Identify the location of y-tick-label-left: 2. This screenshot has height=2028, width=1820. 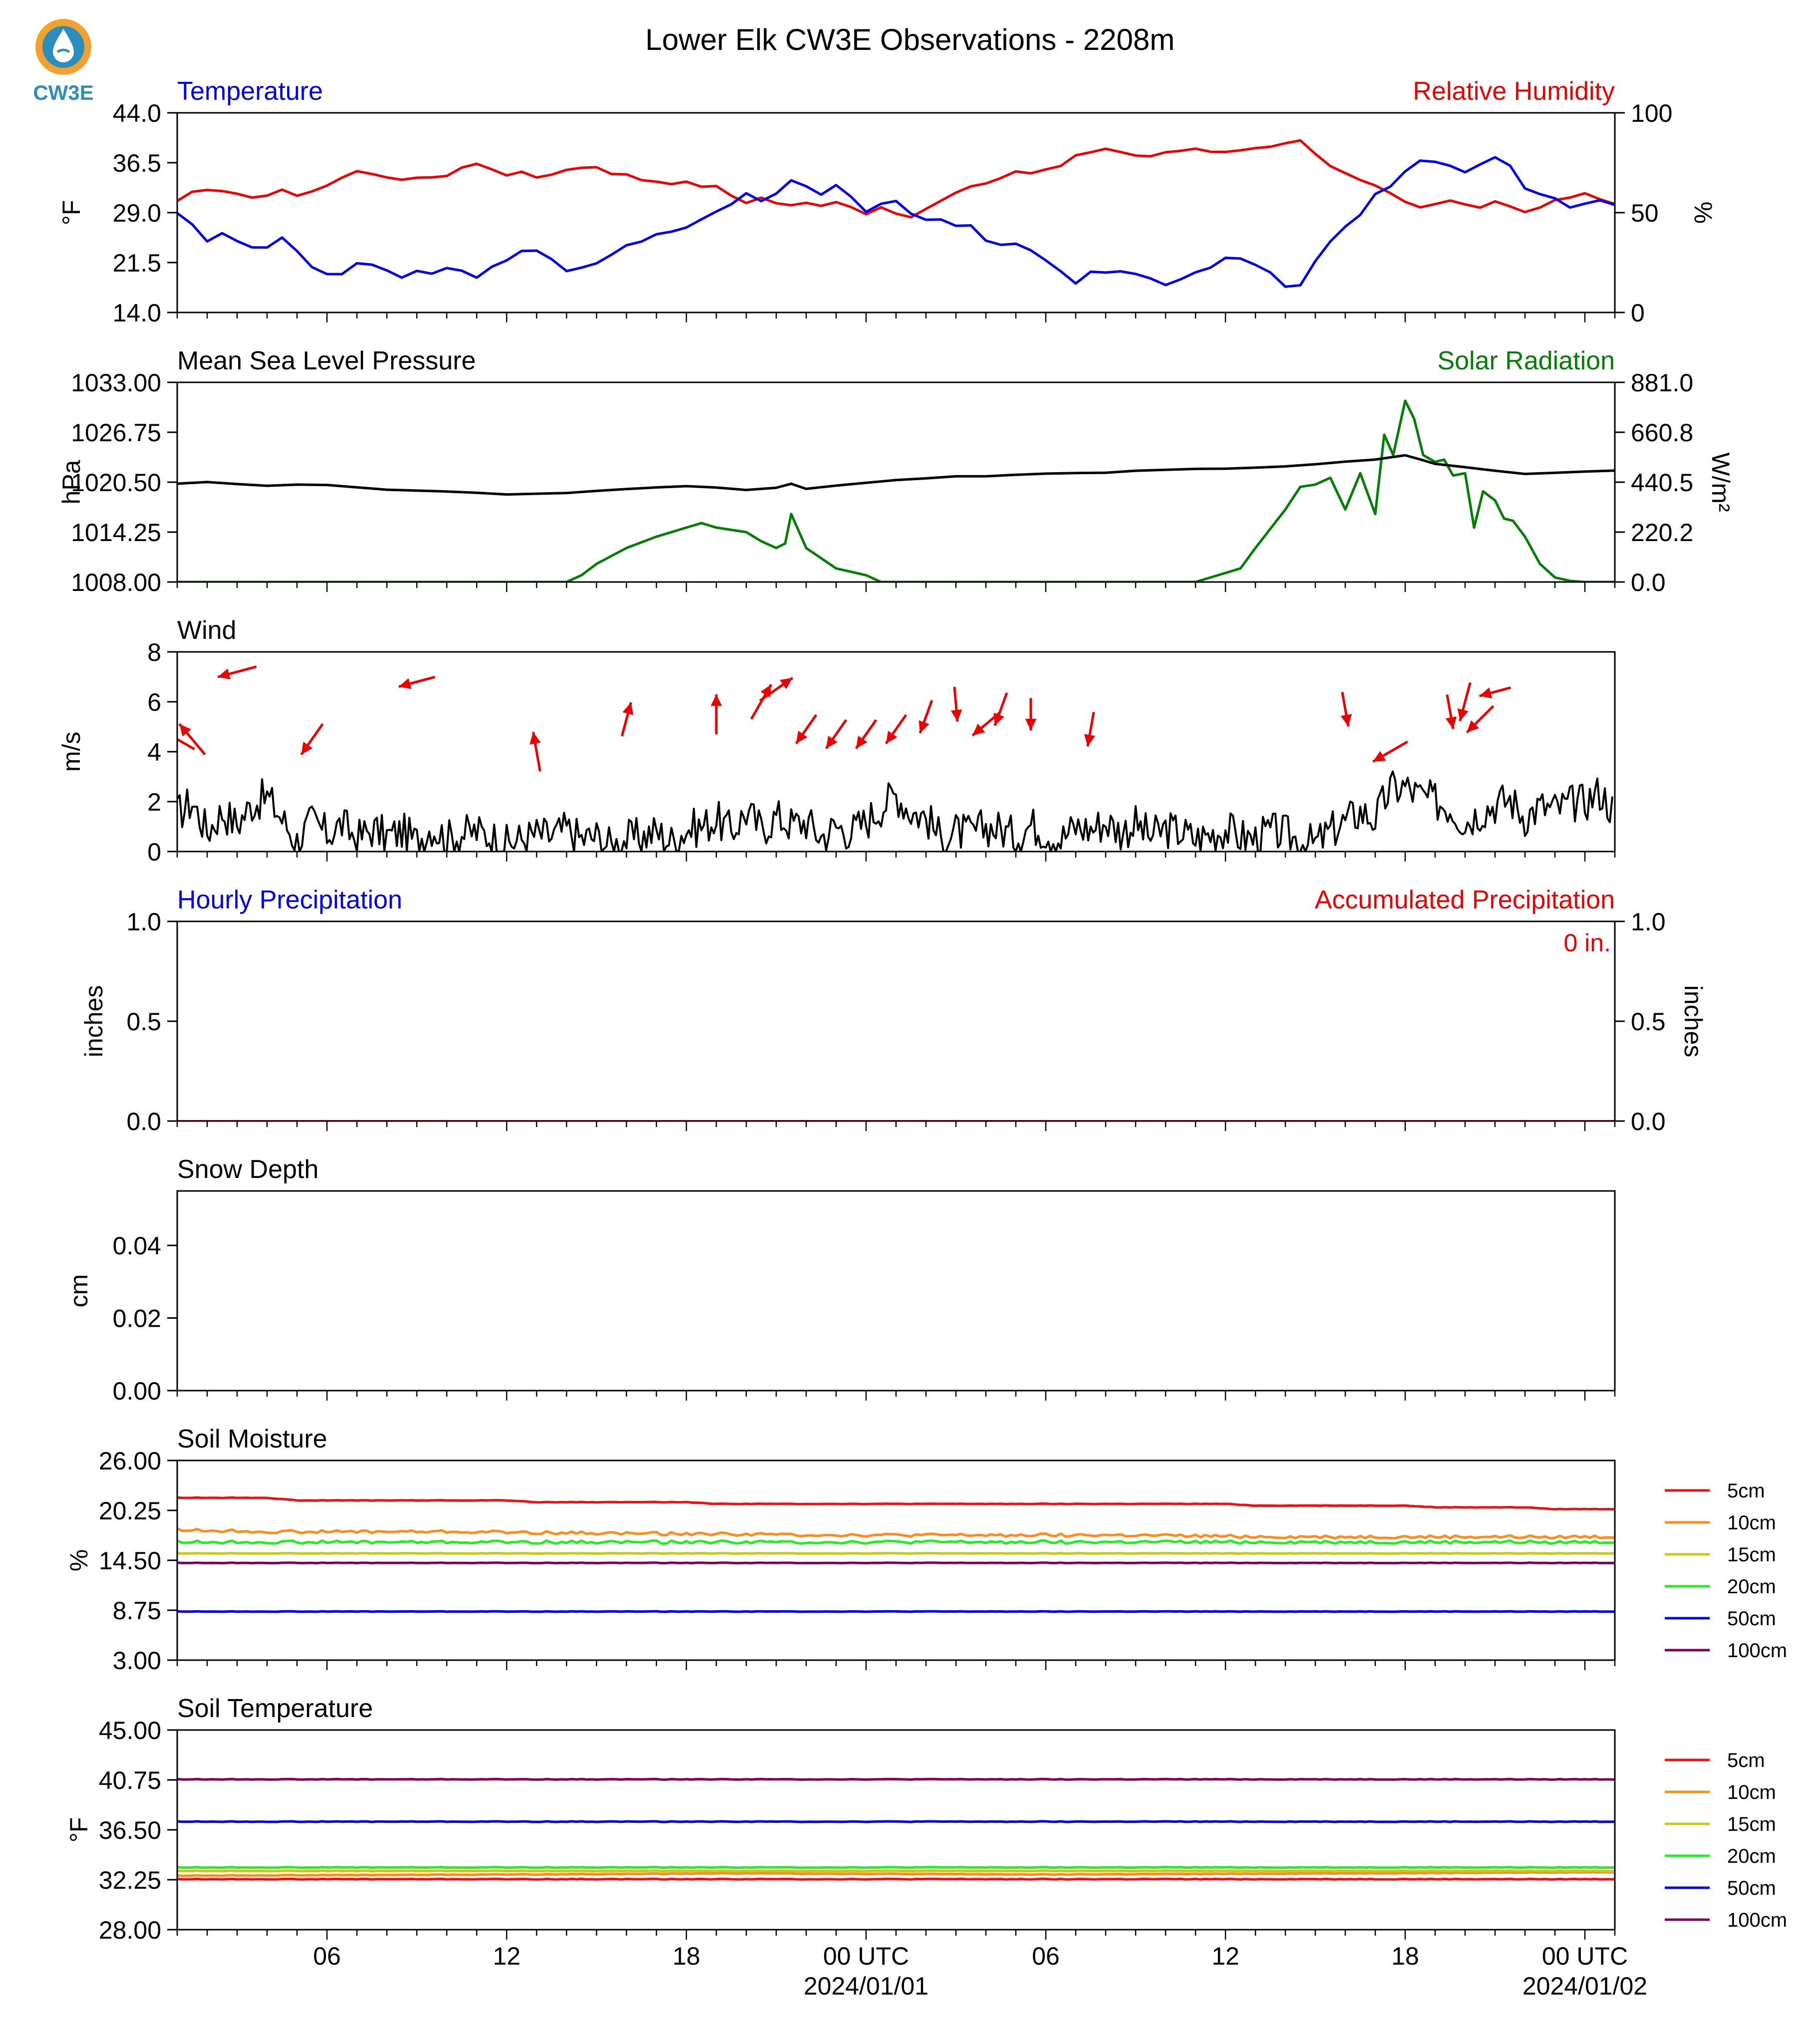
(154, 802).